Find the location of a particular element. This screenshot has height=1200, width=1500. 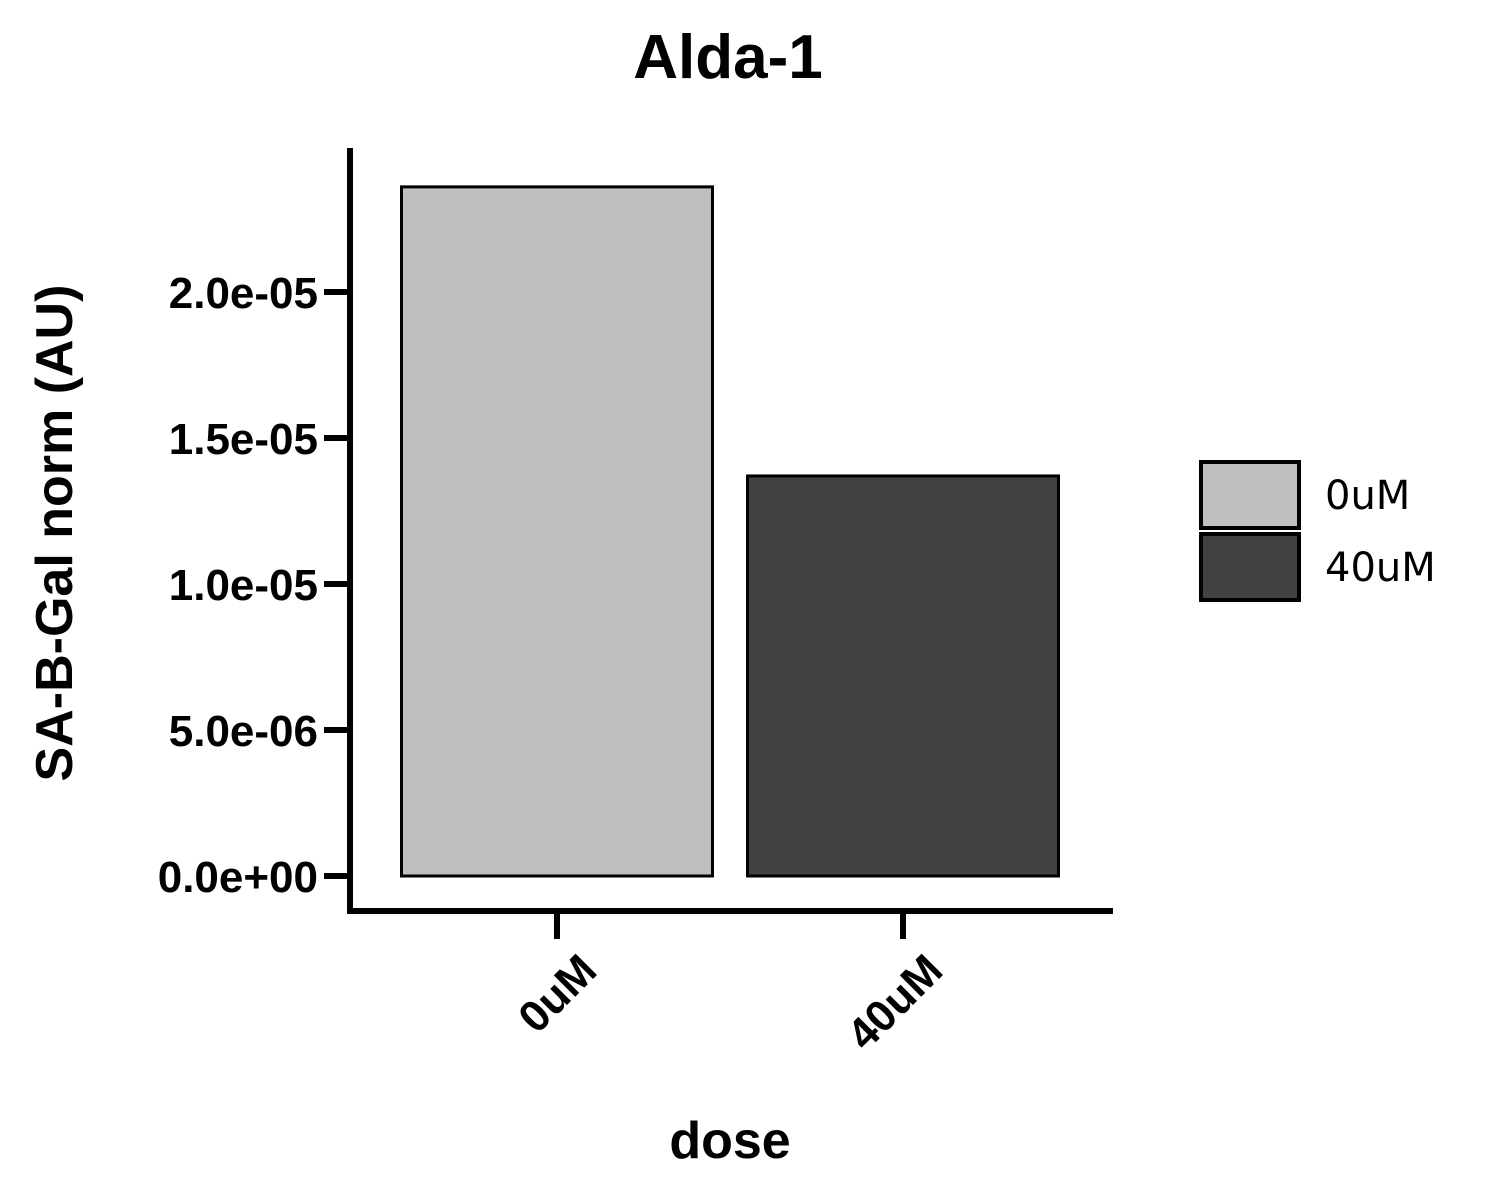

y-tick-label: 2.0e-05 is located at coordinates (243, 293).